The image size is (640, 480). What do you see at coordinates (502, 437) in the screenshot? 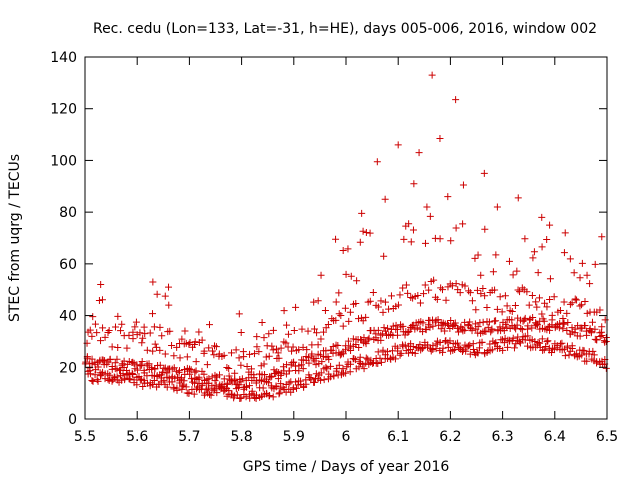
I see `x-tick-label: 6.3` at bounding box center [502, 437].